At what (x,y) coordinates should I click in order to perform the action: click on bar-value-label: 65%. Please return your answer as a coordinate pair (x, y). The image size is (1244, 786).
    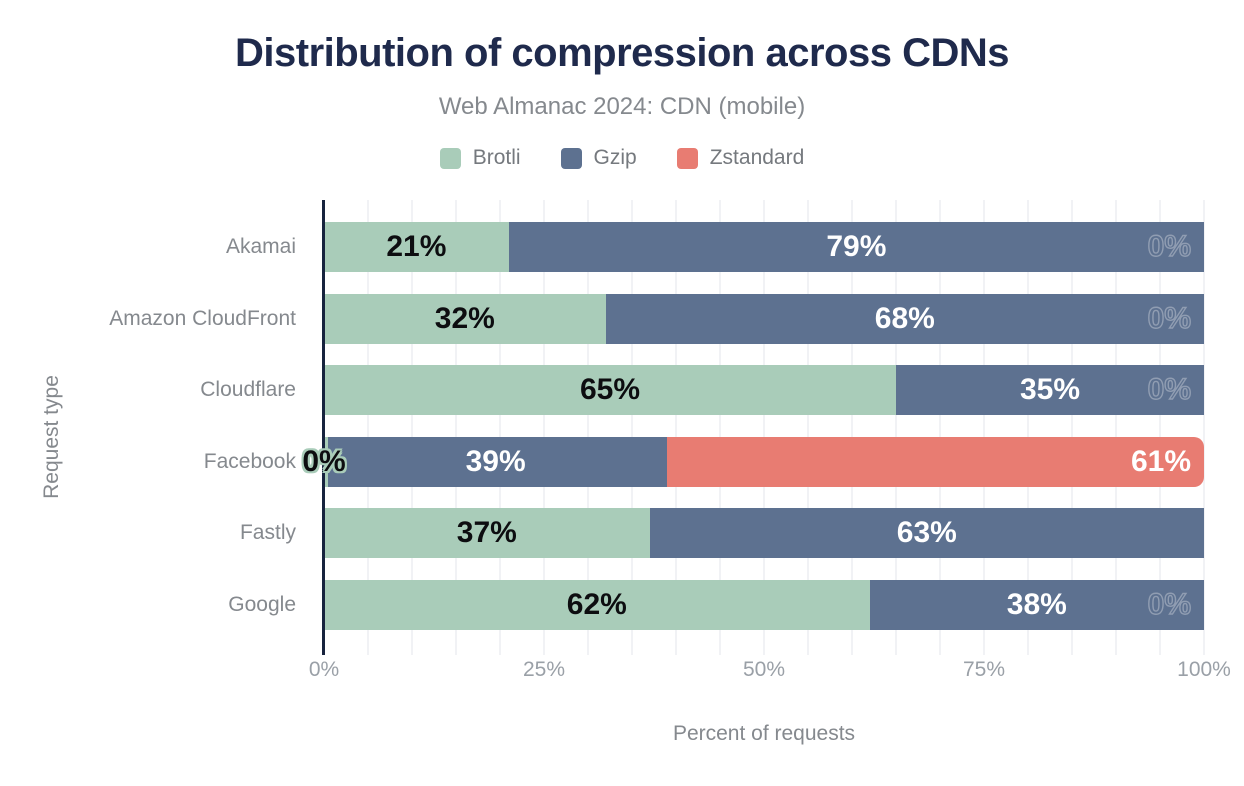
    Looking at the image, I should click on (610, 389).